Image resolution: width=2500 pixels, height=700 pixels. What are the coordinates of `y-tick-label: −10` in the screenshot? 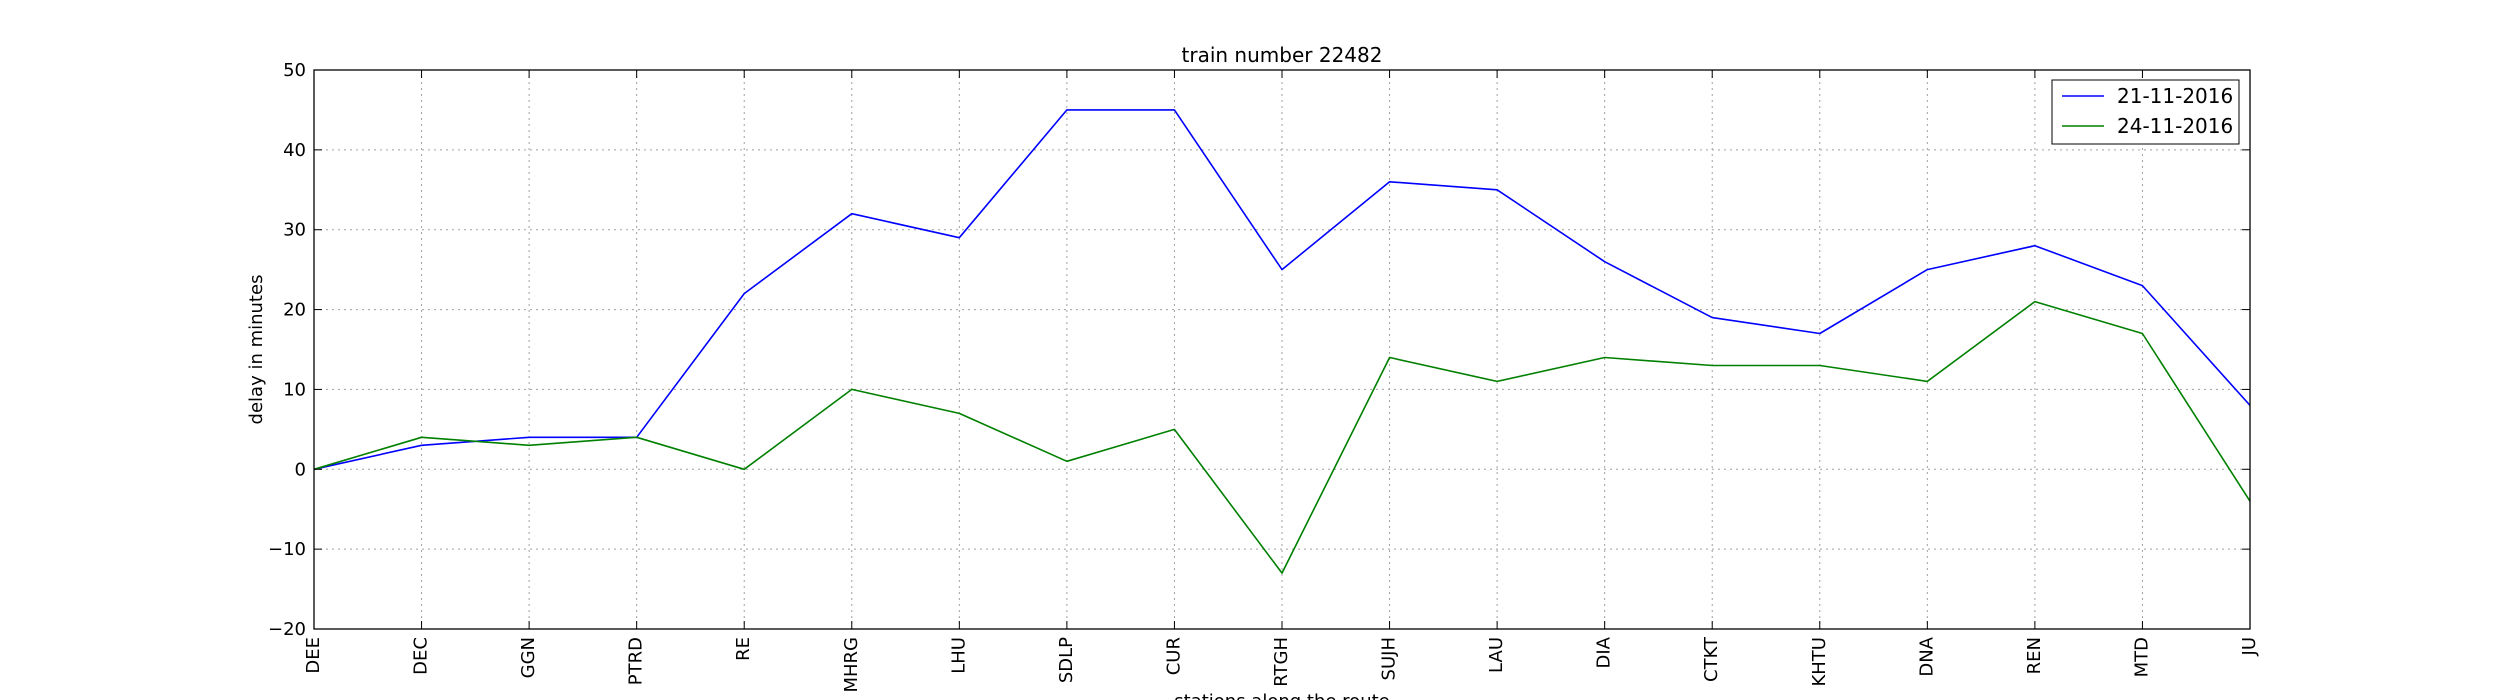 It's located at (287, 549).